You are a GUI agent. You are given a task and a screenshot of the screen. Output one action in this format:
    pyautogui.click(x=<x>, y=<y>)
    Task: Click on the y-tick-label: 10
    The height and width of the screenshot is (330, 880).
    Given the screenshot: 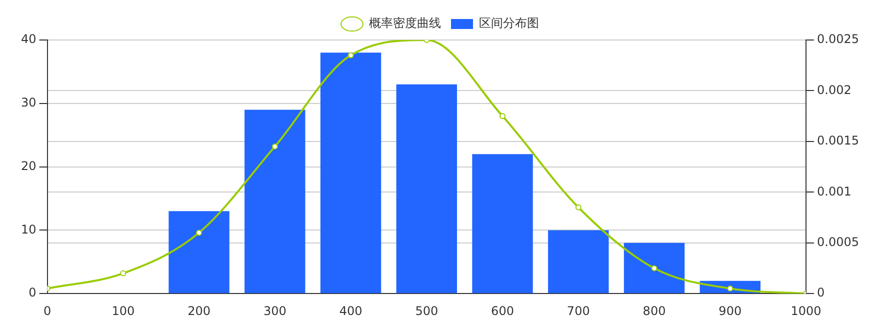 What is the action you would take?
    pyautogui.click(x=28, y=229)
    